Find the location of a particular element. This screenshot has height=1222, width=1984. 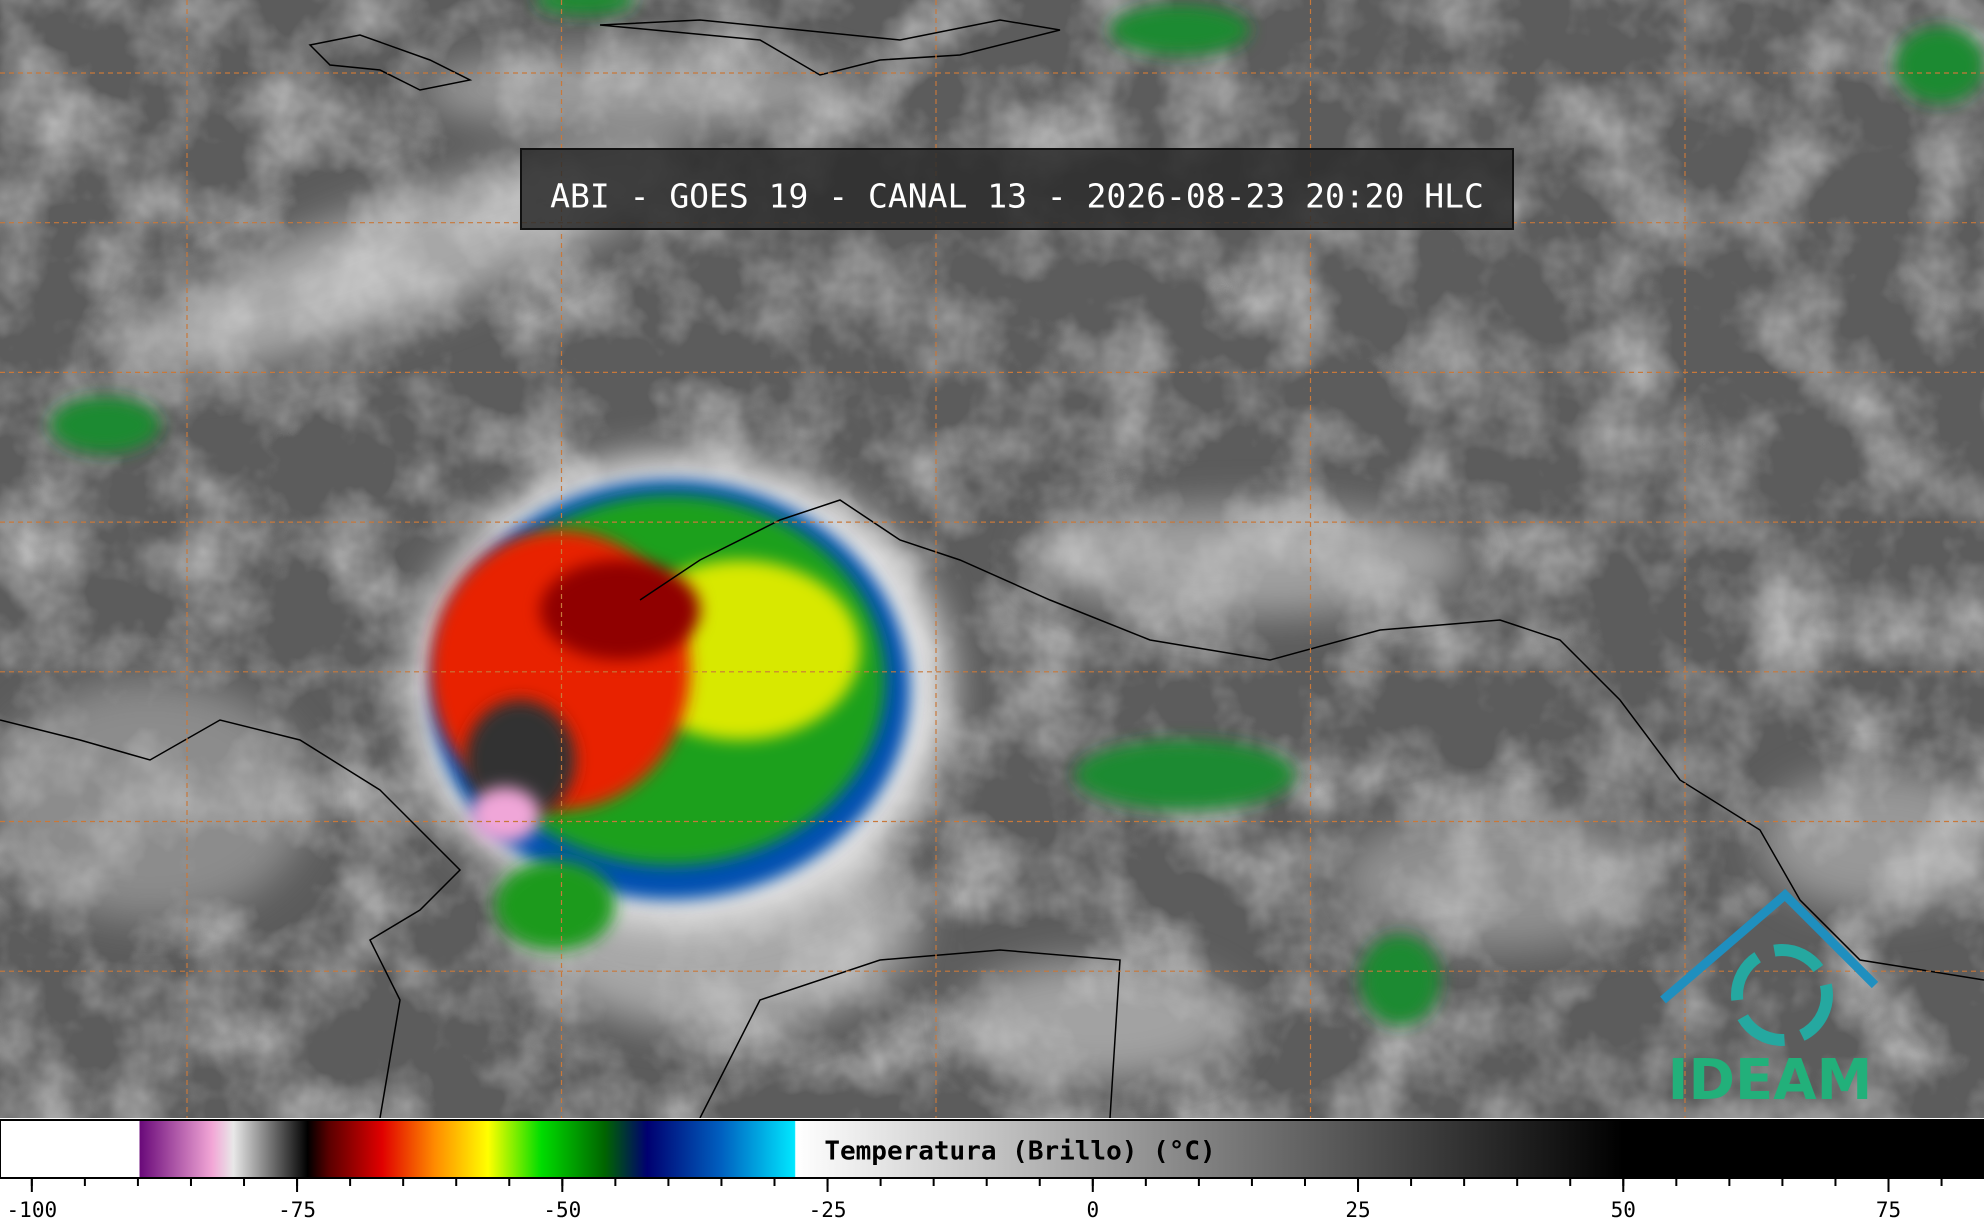

tick-label: 25 is located at coordinates (1357, 1210).